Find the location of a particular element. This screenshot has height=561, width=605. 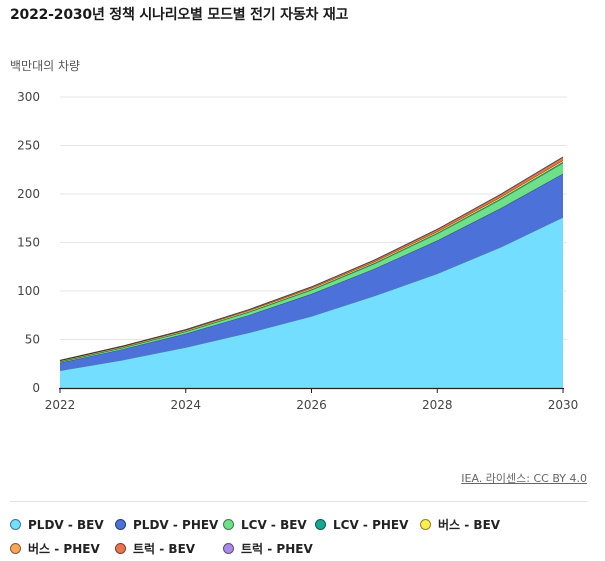

legend-item-lcv-bev: LCV - BEV is located at coordinates (269, 524).